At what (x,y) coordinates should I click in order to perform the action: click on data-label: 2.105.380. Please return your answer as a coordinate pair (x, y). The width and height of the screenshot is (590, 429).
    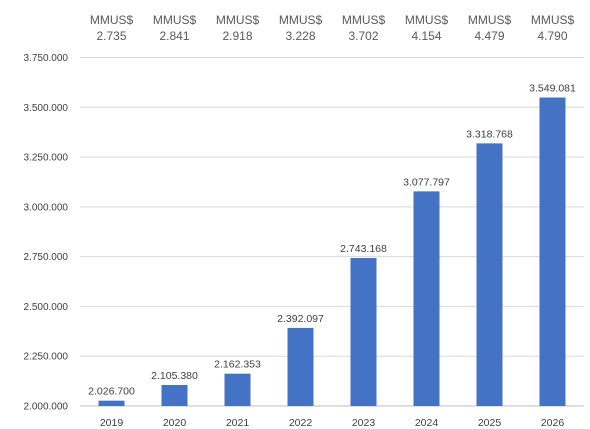
    Looking at the image, I should click on (174, 376).